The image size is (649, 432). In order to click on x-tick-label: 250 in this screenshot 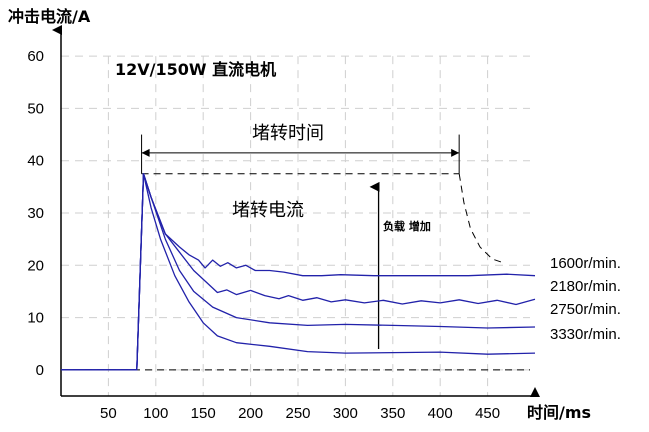, I will do `click(297, 413)`.